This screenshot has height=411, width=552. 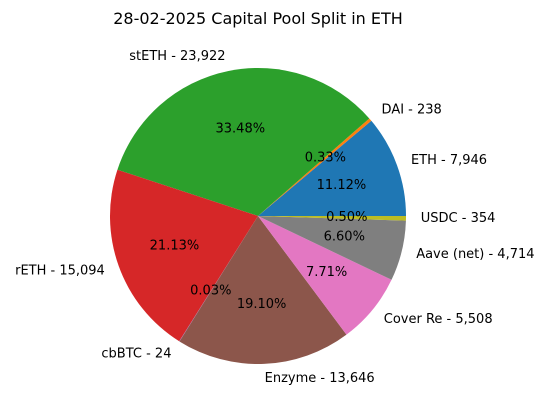 I want to click on pct-label-aave-net: 6.60%, so click(x=344, y=236).